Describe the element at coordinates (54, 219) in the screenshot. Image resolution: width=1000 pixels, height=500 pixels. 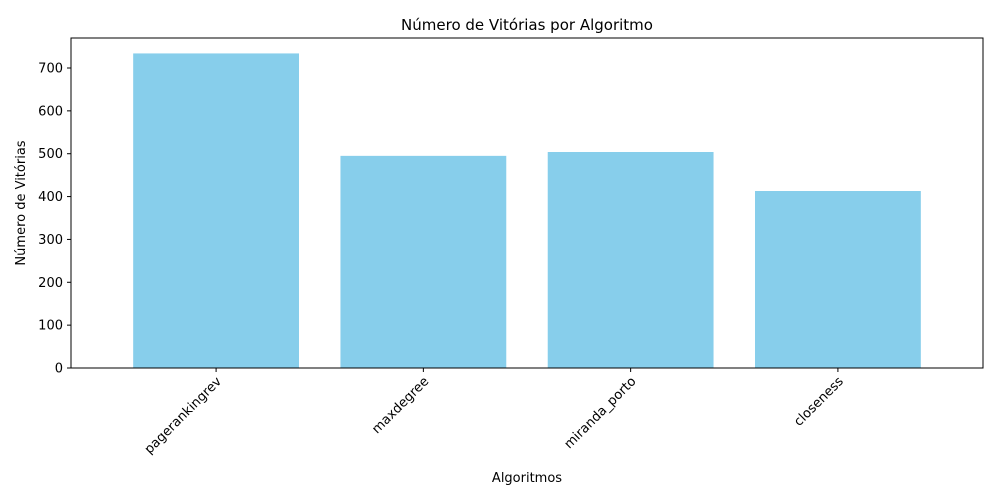
I see `y-axis: 0 100 200 300 400 500 600 700` at that location.